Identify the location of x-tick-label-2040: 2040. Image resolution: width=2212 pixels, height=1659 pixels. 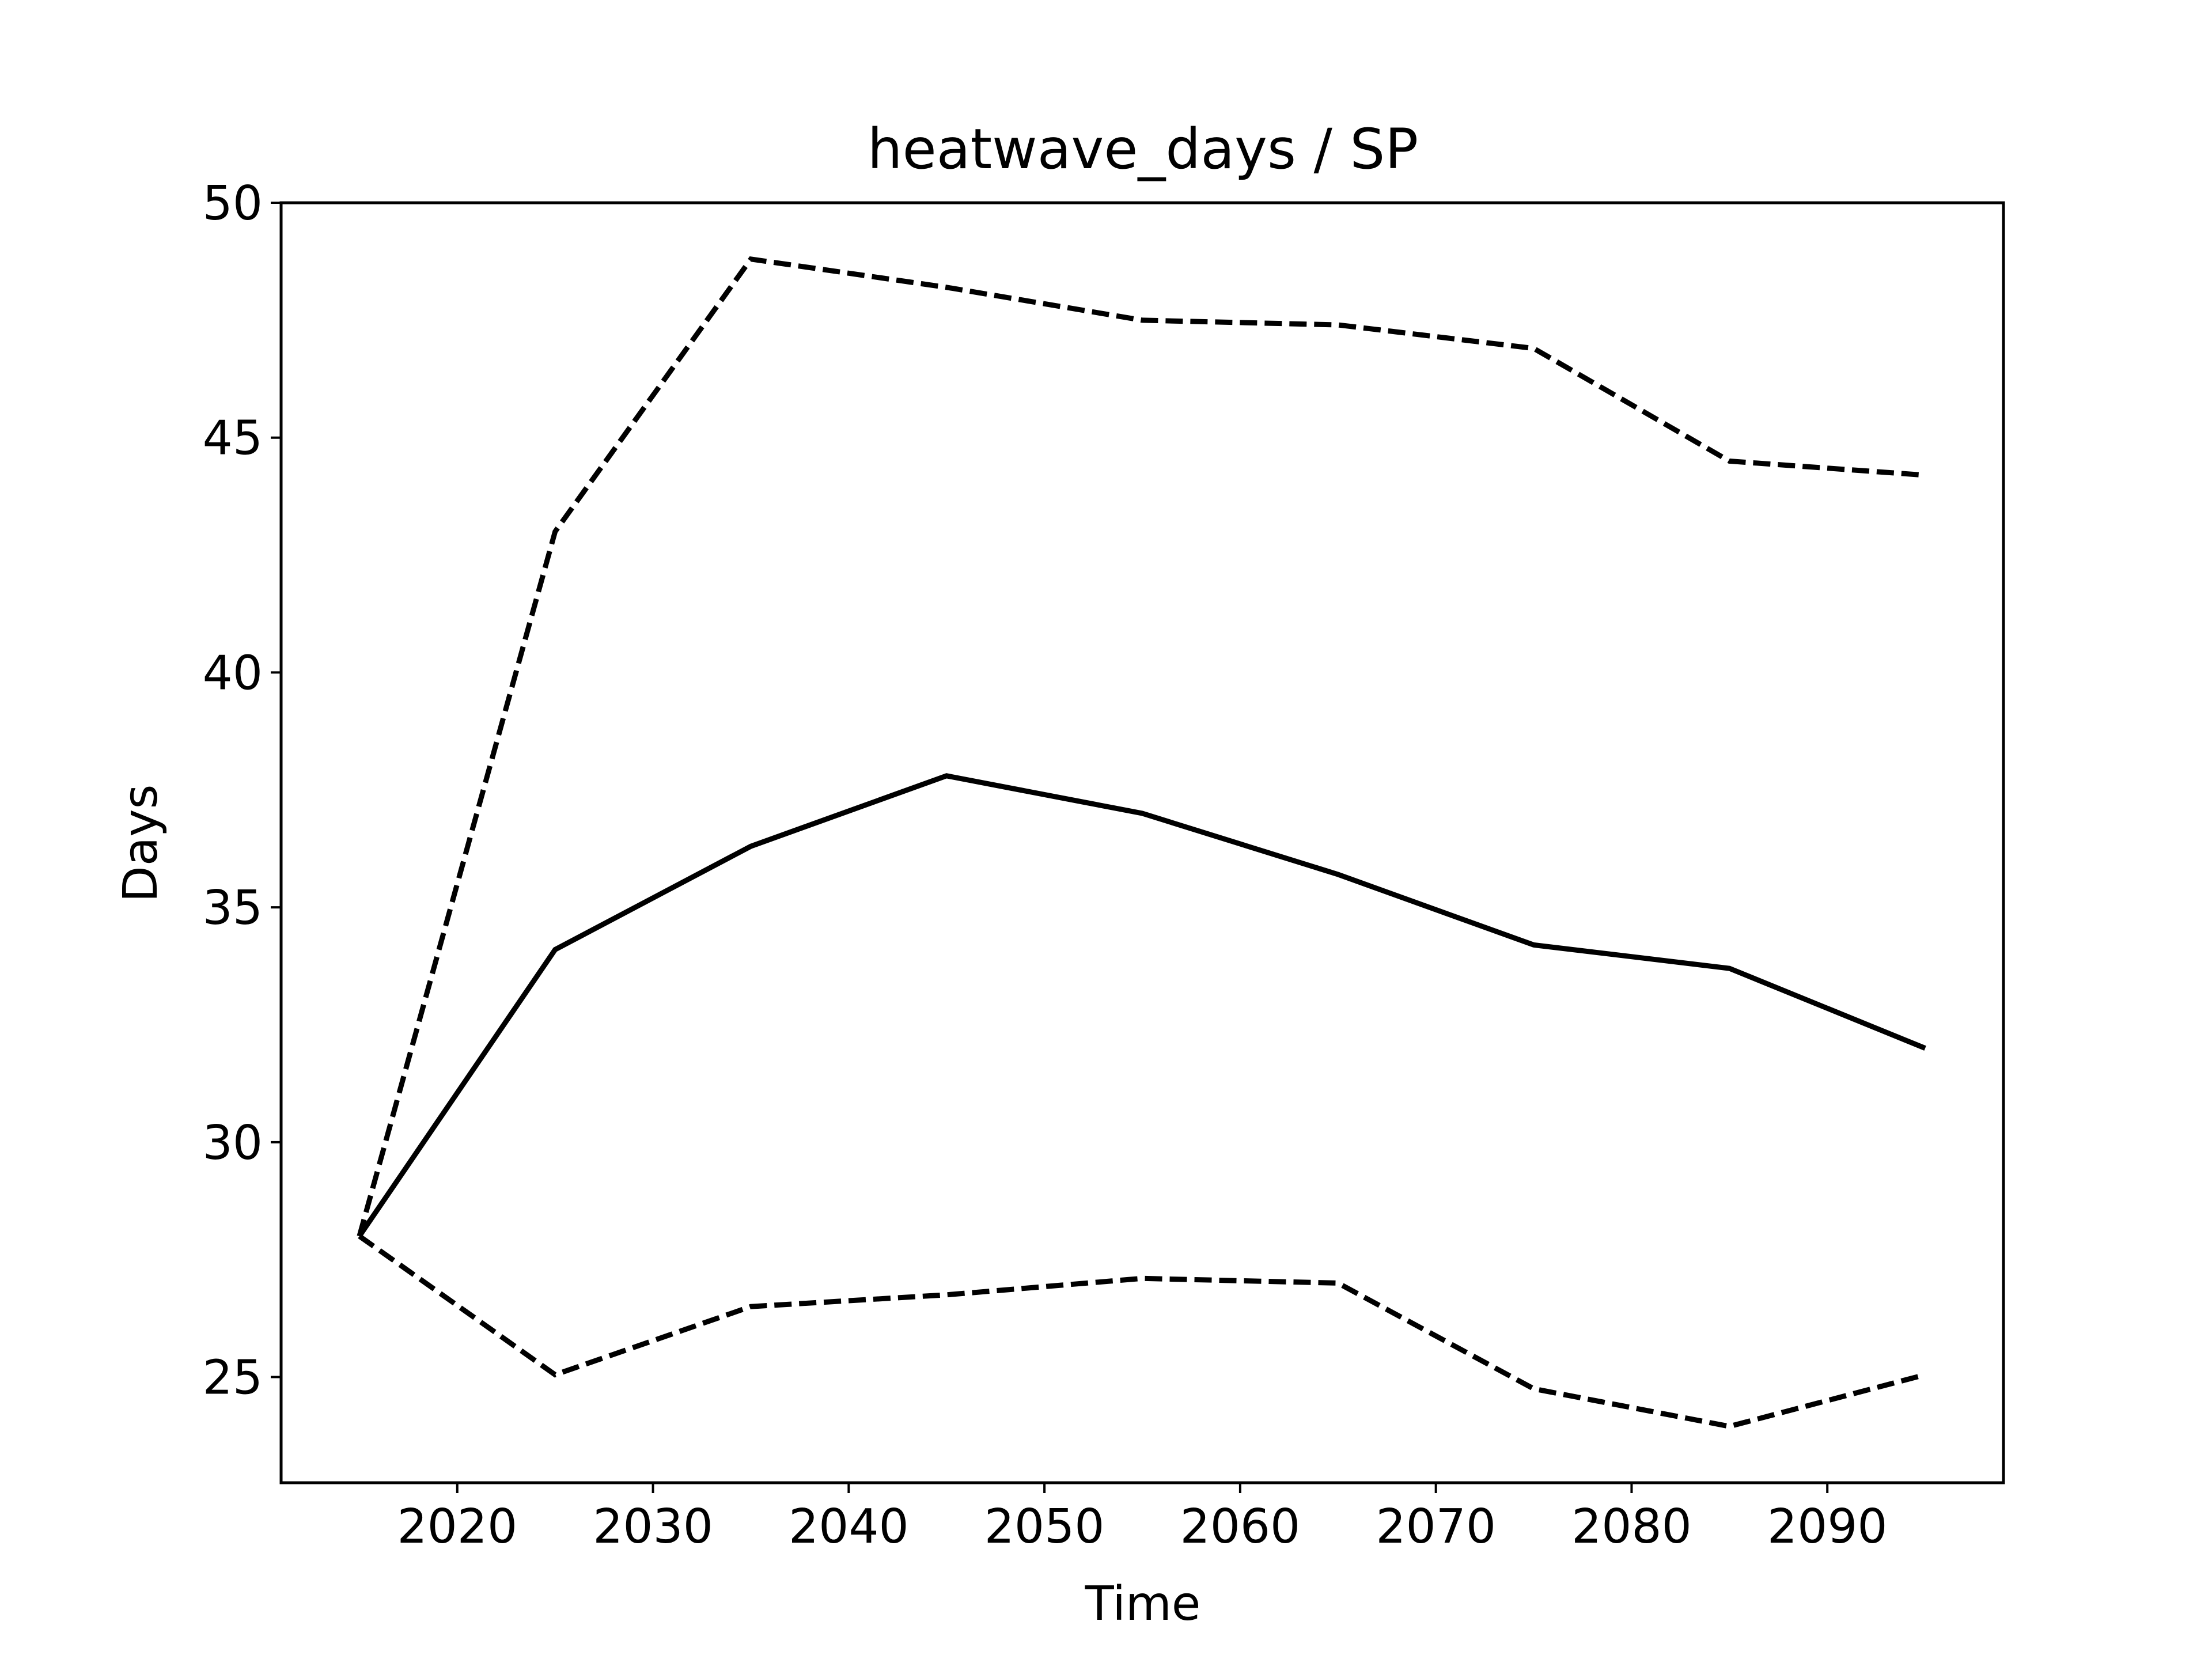
(849, 1526).